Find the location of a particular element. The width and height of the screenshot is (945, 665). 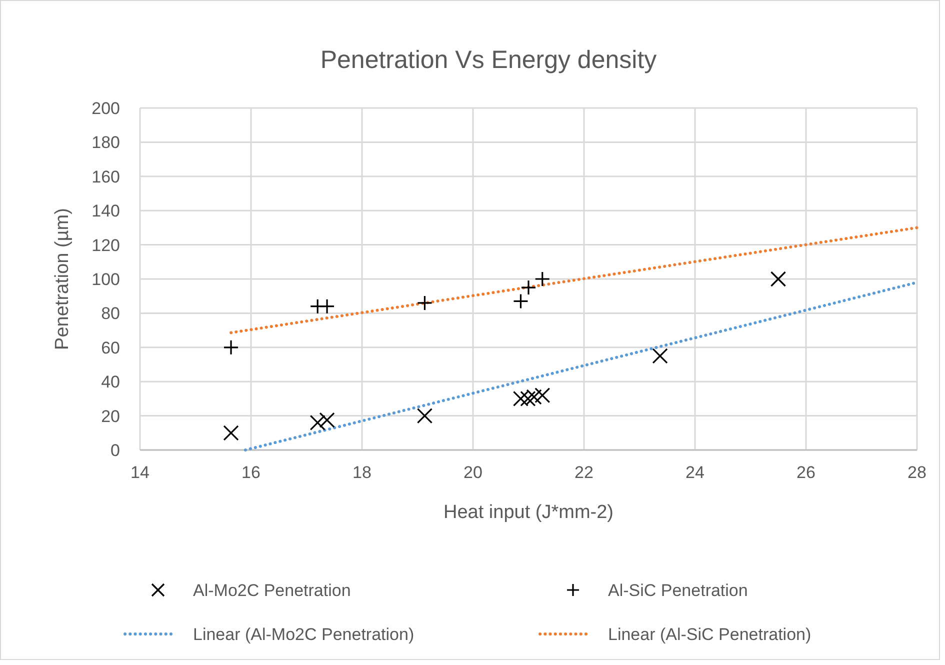

legend-label: Linear (Al-Mo2C Penetration) is located at coordinates (303, 634).